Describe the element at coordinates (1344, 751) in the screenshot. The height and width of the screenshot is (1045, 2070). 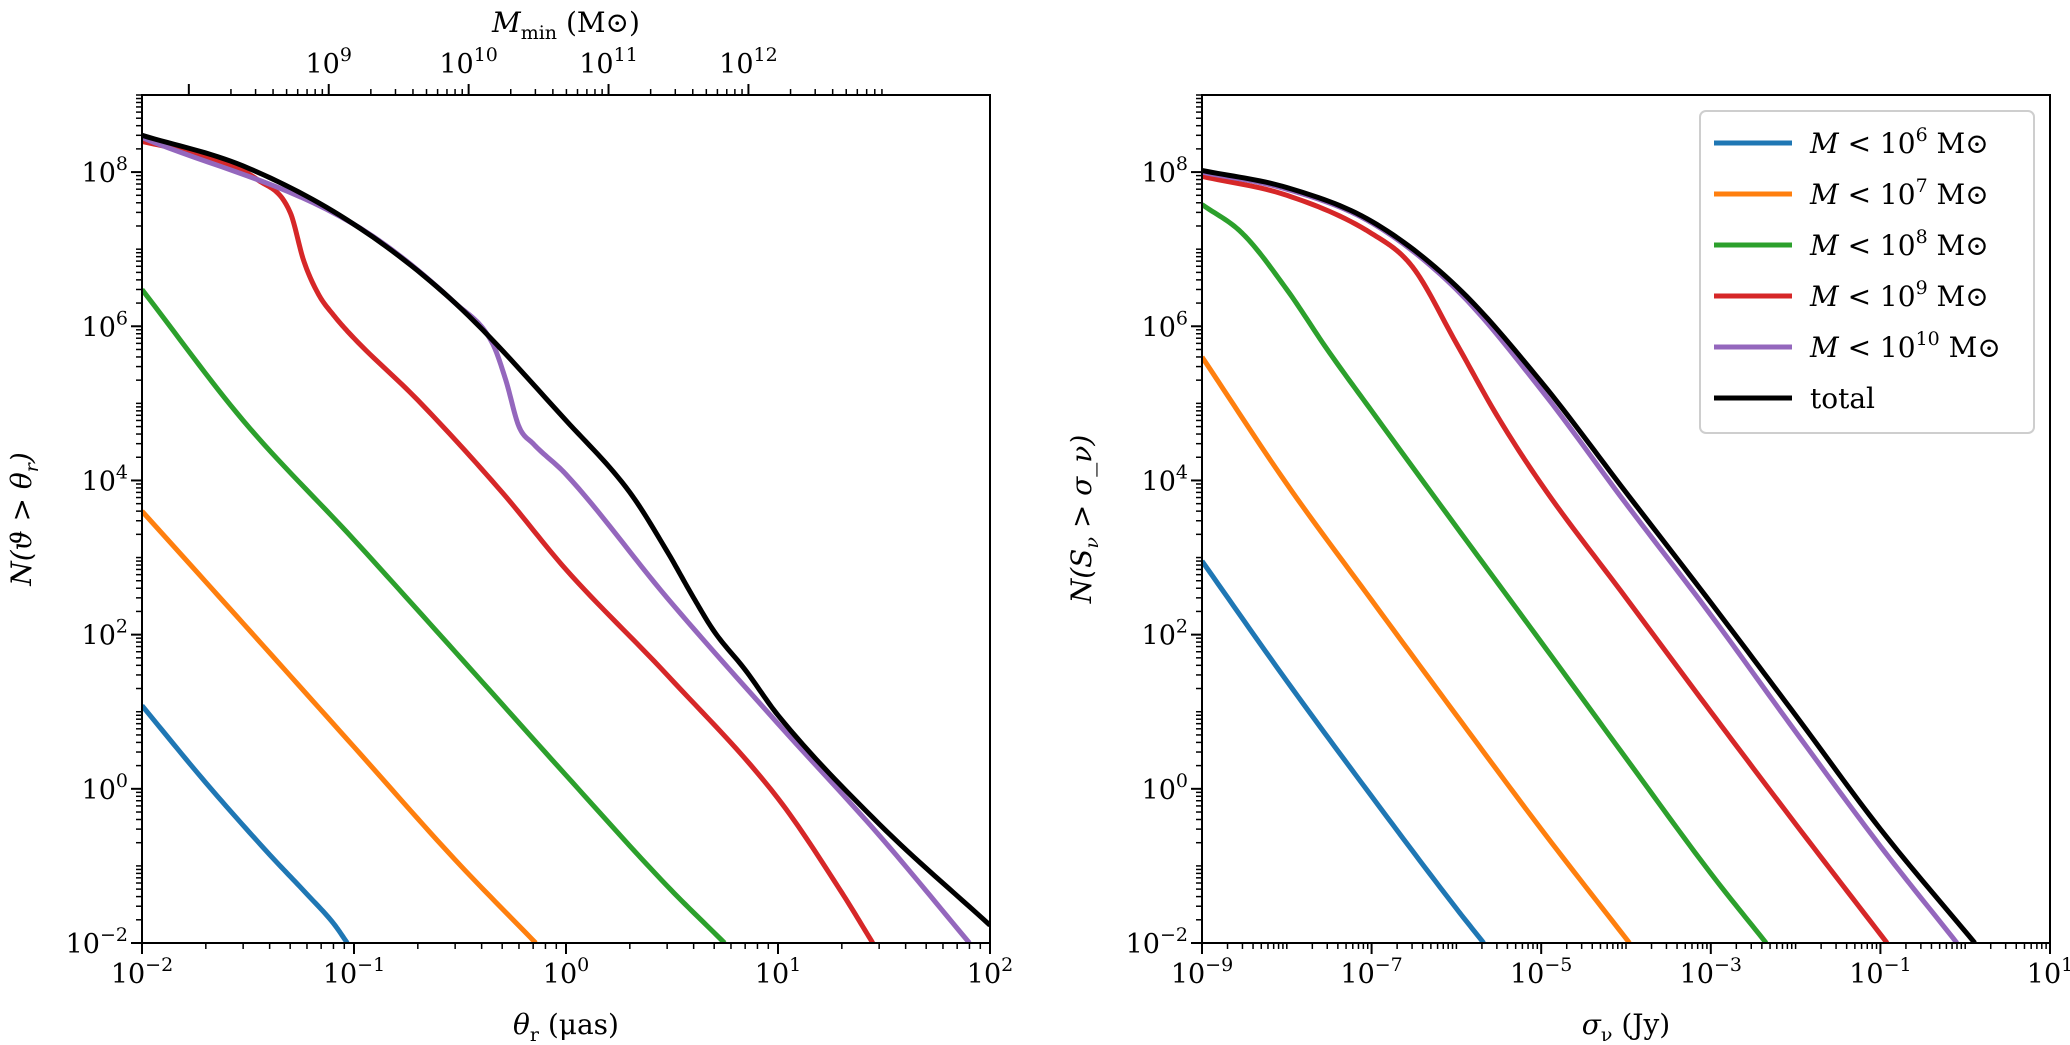
I see `right-series-m-lt-1e6` at that location.